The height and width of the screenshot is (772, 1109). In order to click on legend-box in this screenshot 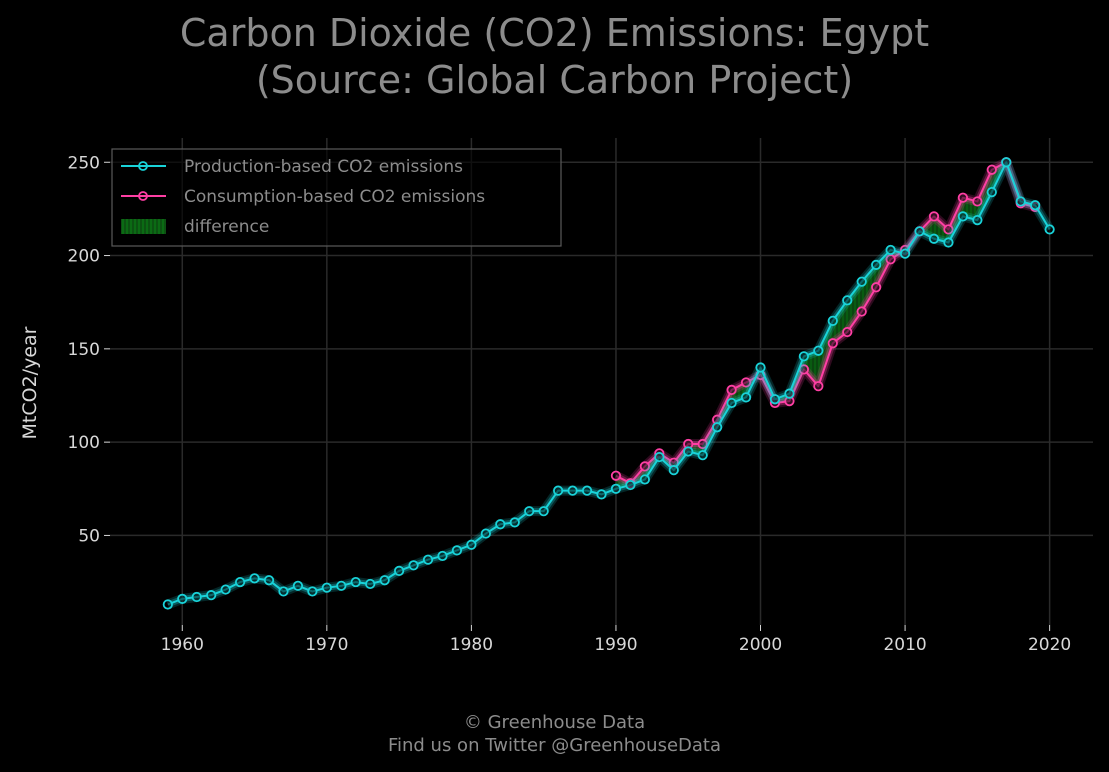, I will do `click(336, 197)`.